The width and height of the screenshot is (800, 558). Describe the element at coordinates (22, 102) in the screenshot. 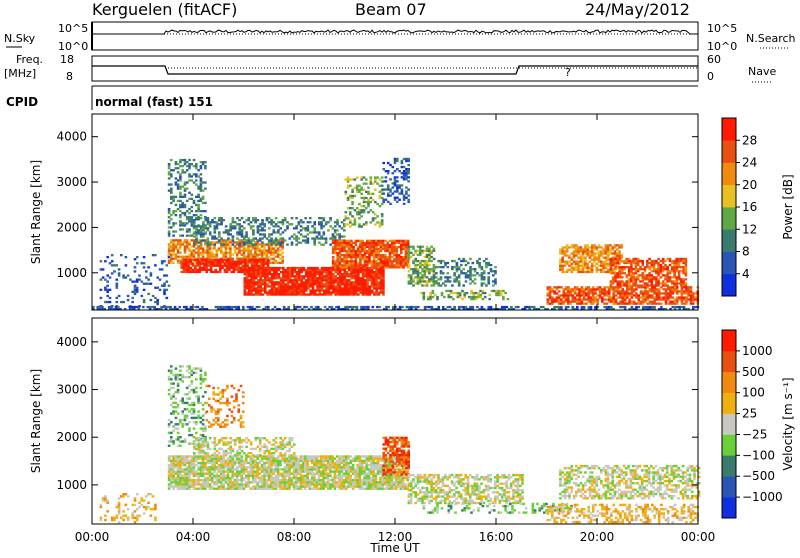

I see `cpid-label: CPID` at that location.